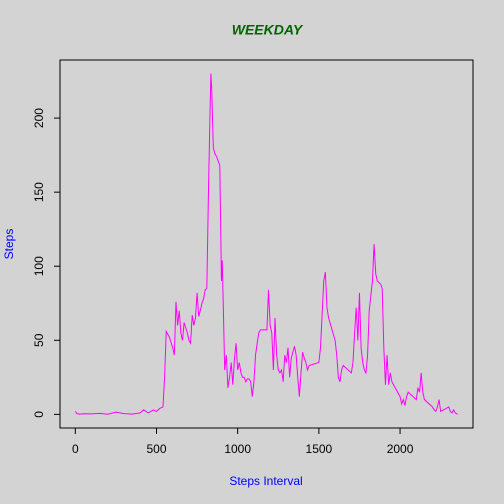  I want to click on y-tick-label: 0, so click(39, 414).